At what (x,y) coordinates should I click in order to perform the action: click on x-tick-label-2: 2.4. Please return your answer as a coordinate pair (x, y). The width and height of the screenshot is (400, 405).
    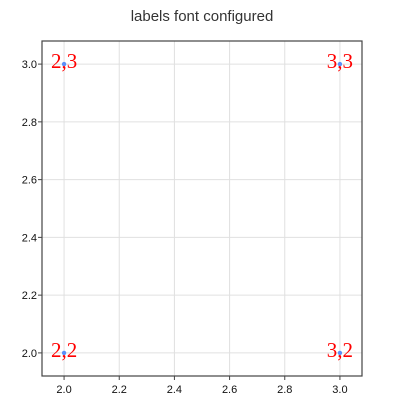
    Looking at the image, I should click on (174, 390).